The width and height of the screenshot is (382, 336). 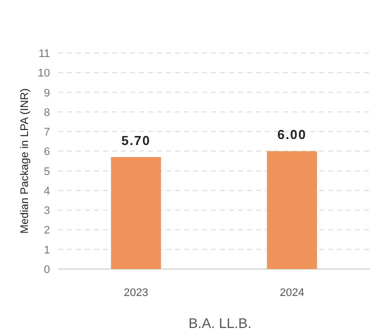 What do you see at coordinates (47, 152) in the screenshot?
I see `y-tick-label: 6` at bounding box center [47, 152].